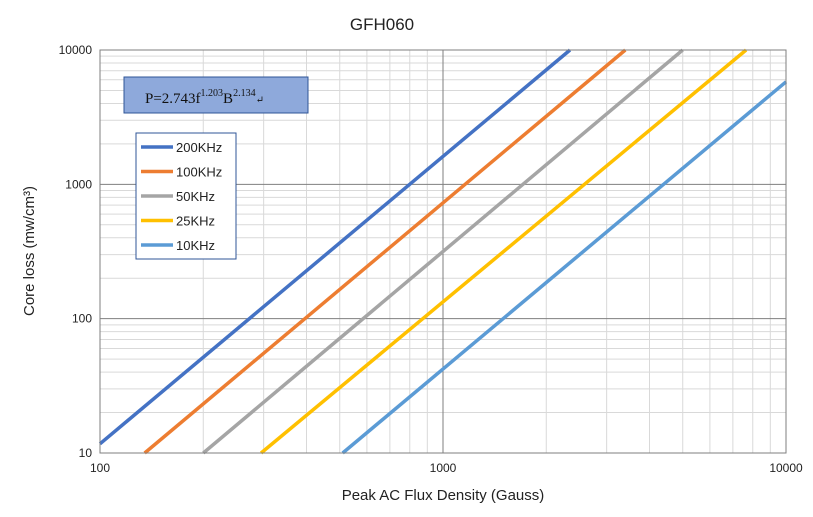 This screenshot has width=813, height=517. Describe the element at coordinates (82, 319) in the screenshot. I see `y-tick-label: 100` at that location.